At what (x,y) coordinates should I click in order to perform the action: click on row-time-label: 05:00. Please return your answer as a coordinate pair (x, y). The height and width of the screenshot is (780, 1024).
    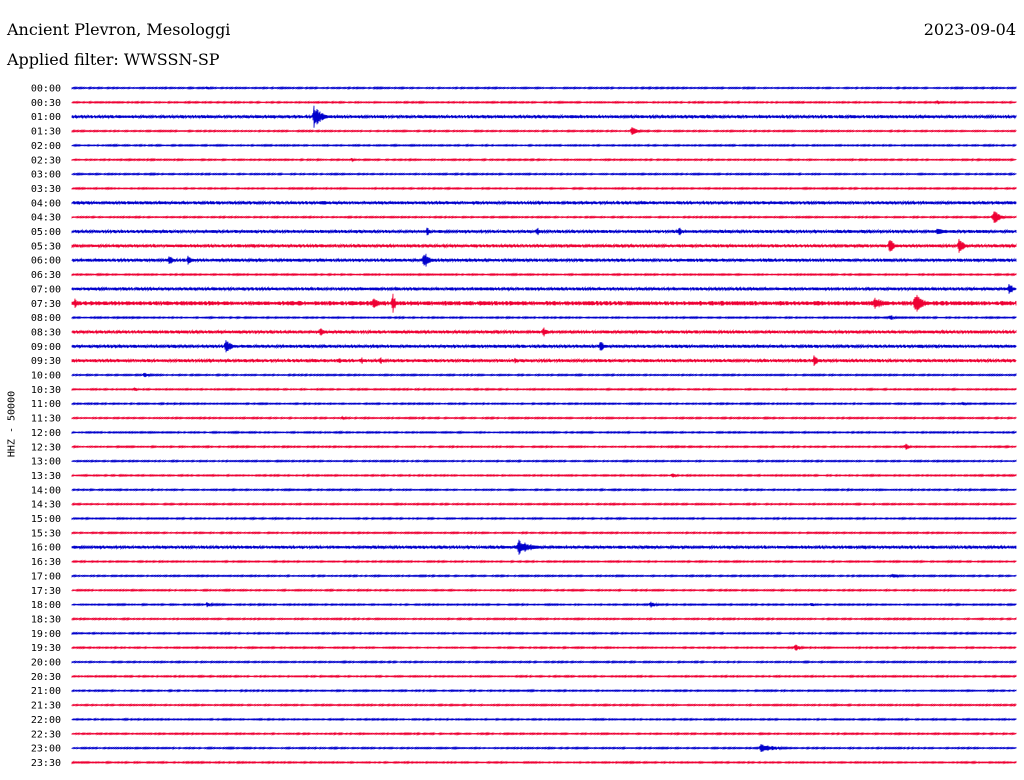
    Looking at the image, I should click on (46, 232).